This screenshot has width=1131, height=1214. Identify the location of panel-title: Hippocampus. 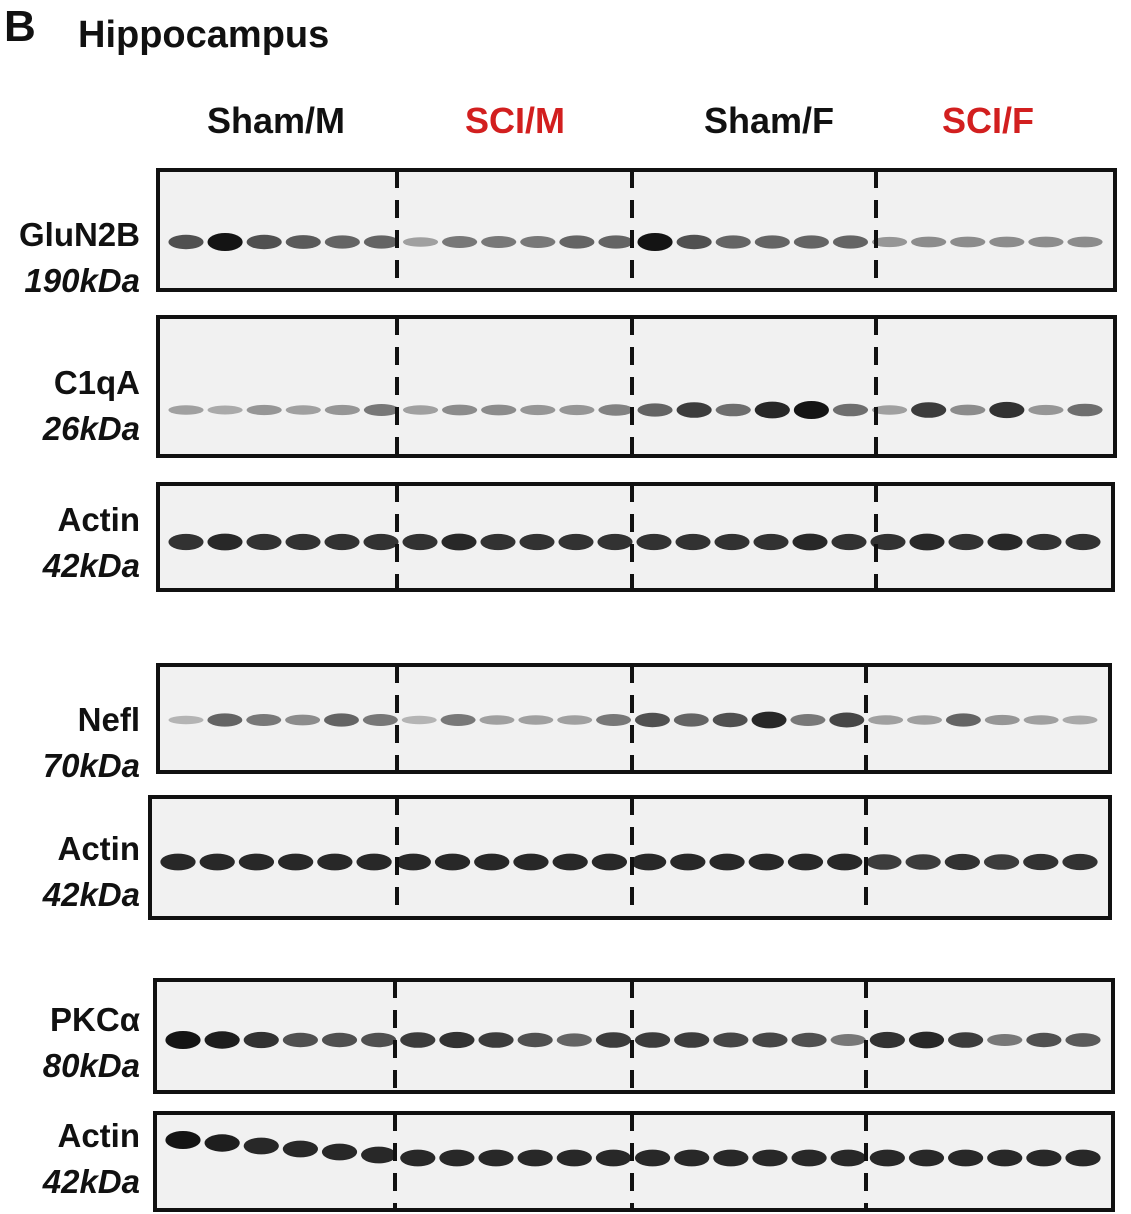
(204, 35).